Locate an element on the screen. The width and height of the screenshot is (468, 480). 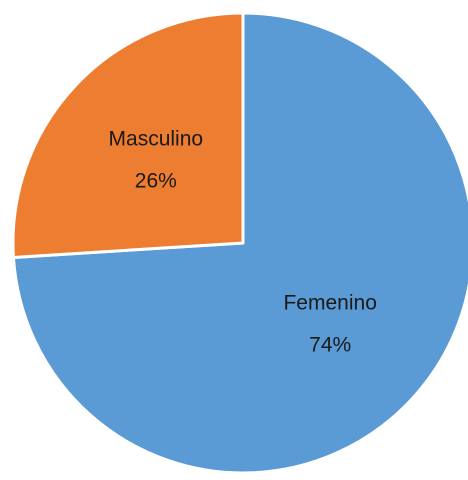
slice-value-label: 74% is located at coordinates (330, 344).